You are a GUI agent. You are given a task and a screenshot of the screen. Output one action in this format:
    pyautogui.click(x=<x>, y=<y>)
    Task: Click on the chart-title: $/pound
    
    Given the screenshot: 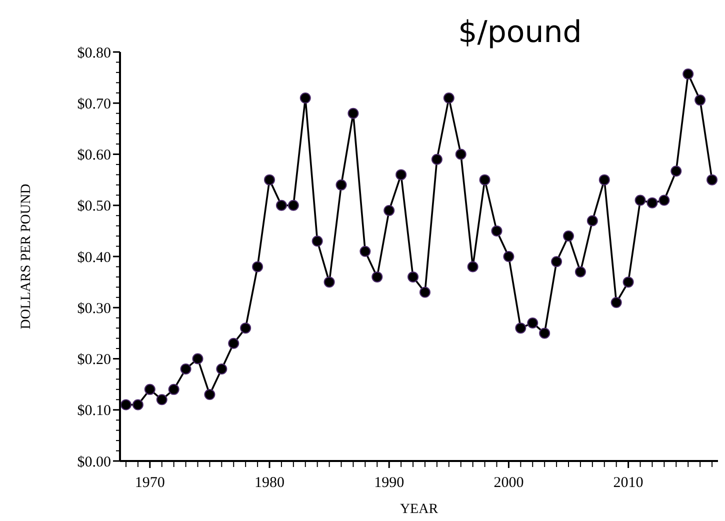 What is the action you would take?
    pyautogui.click(x=520, y=32)
    